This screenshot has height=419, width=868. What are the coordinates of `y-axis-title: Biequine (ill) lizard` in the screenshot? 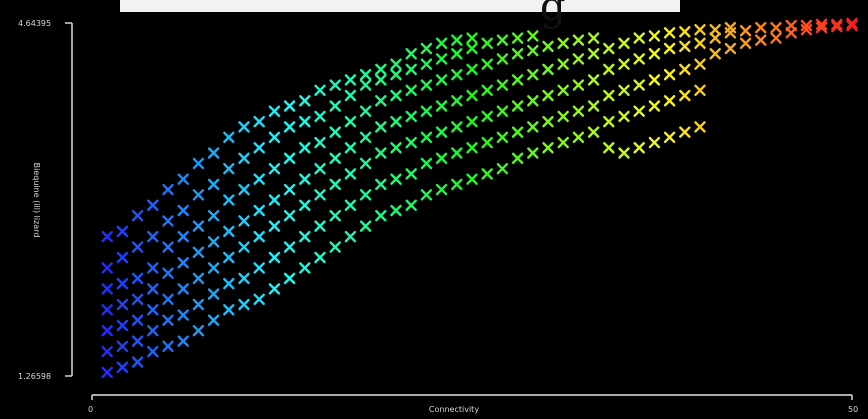 It's located at (36, 200).